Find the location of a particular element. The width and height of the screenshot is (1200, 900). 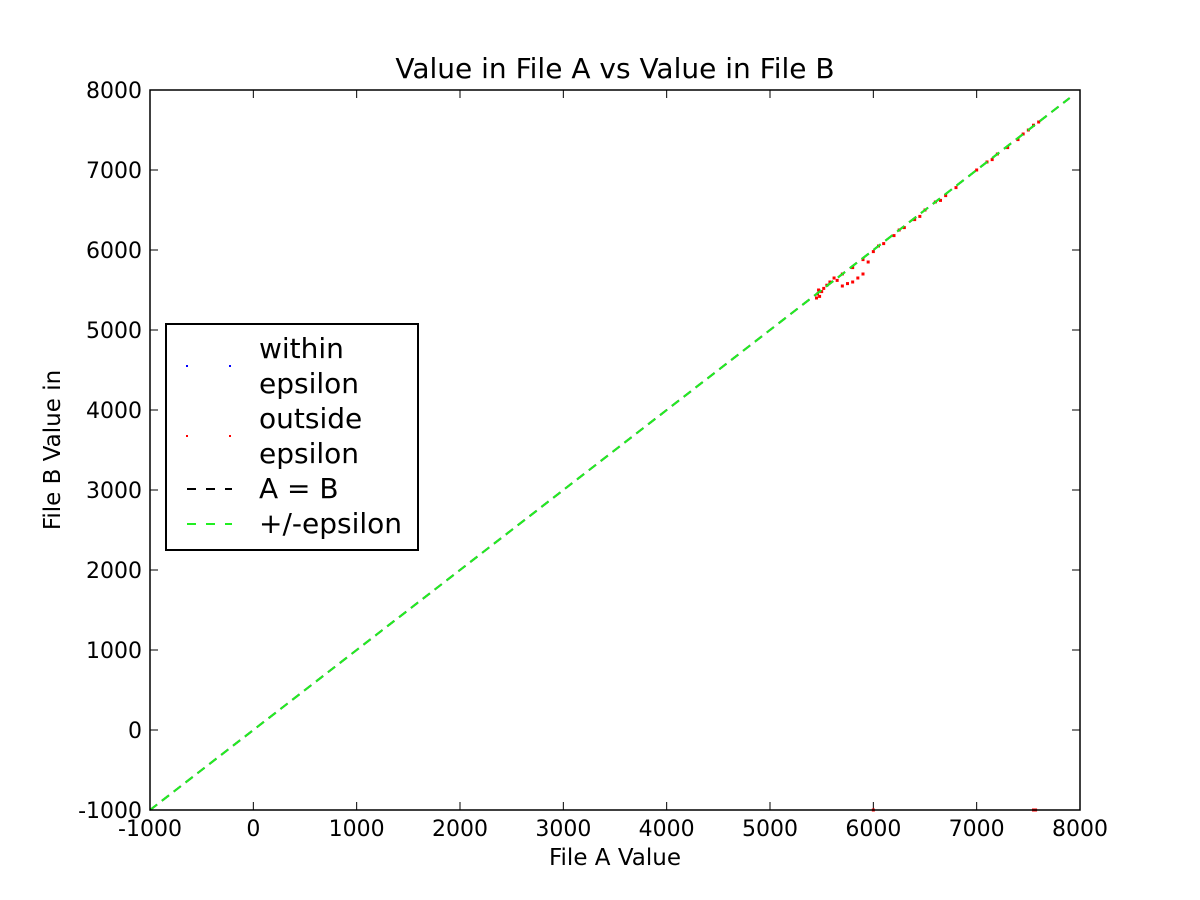

y-tick-label: 6000 is located at coordinates (114, 251).